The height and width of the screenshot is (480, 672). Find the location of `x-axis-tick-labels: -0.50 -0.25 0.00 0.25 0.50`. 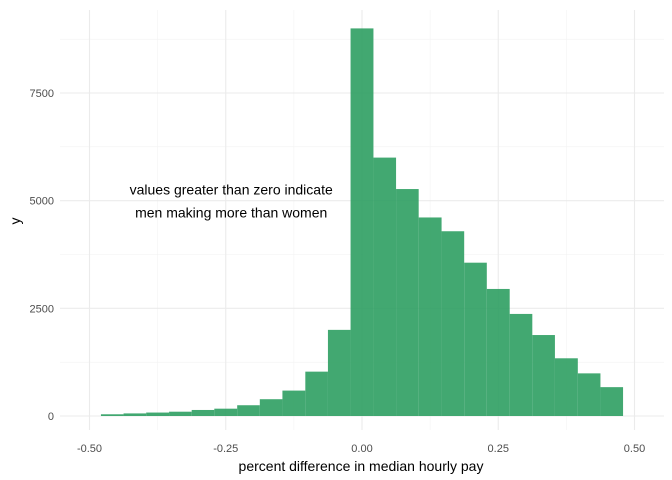

x-axis-tick-labels: -0.50 -0.25 0.00 0.25 0.50 is located at coordinates (361, 449).